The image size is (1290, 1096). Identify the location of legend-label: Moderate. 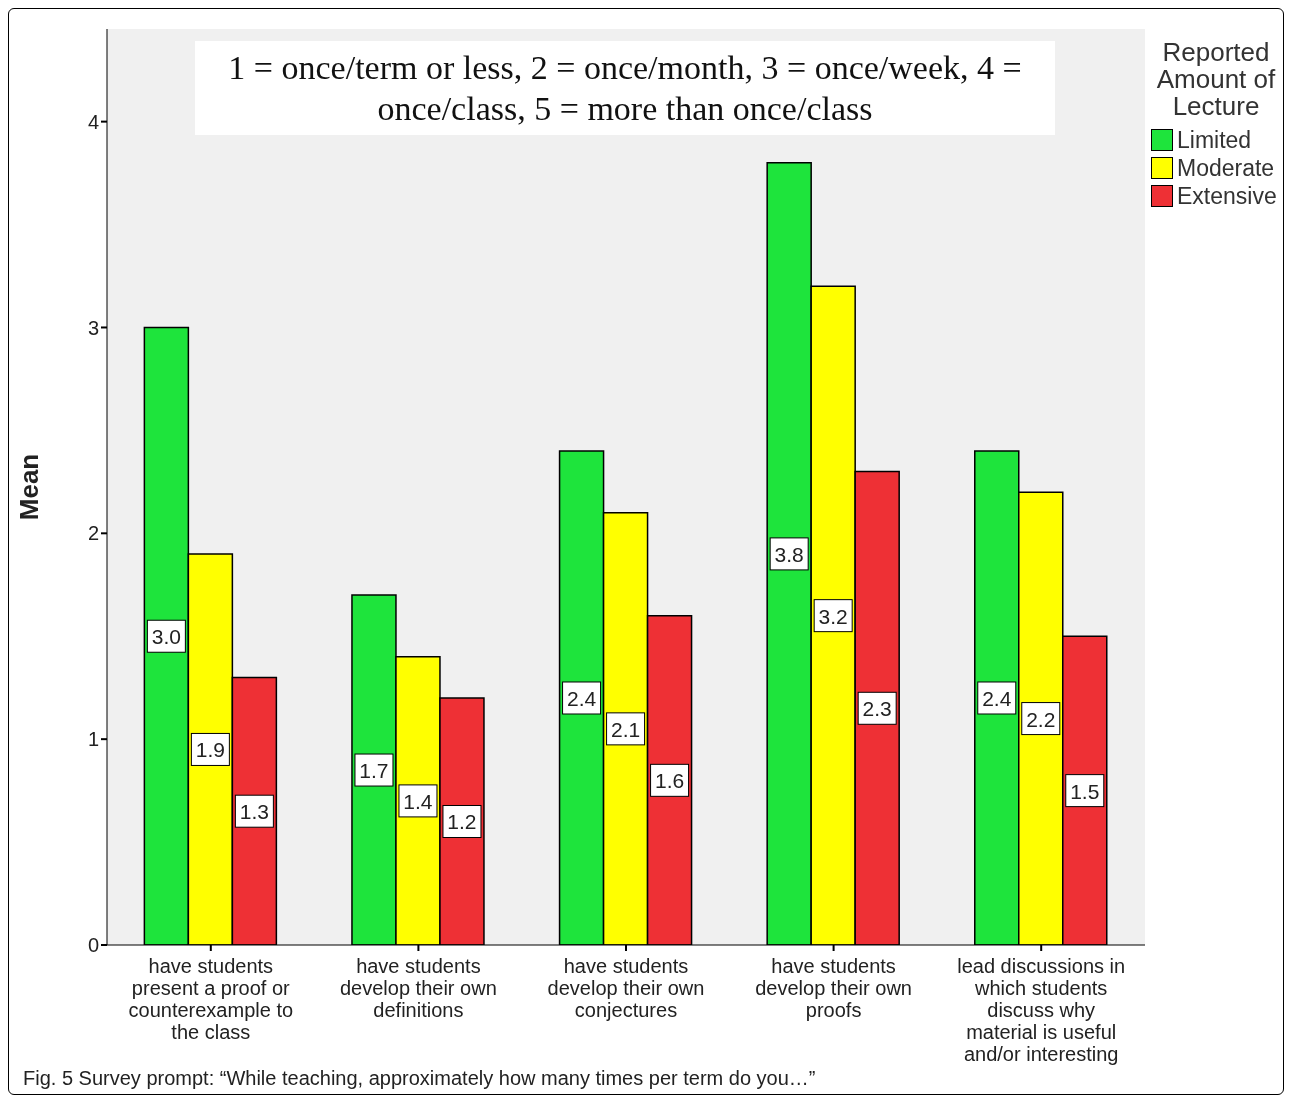
(1226, 168).